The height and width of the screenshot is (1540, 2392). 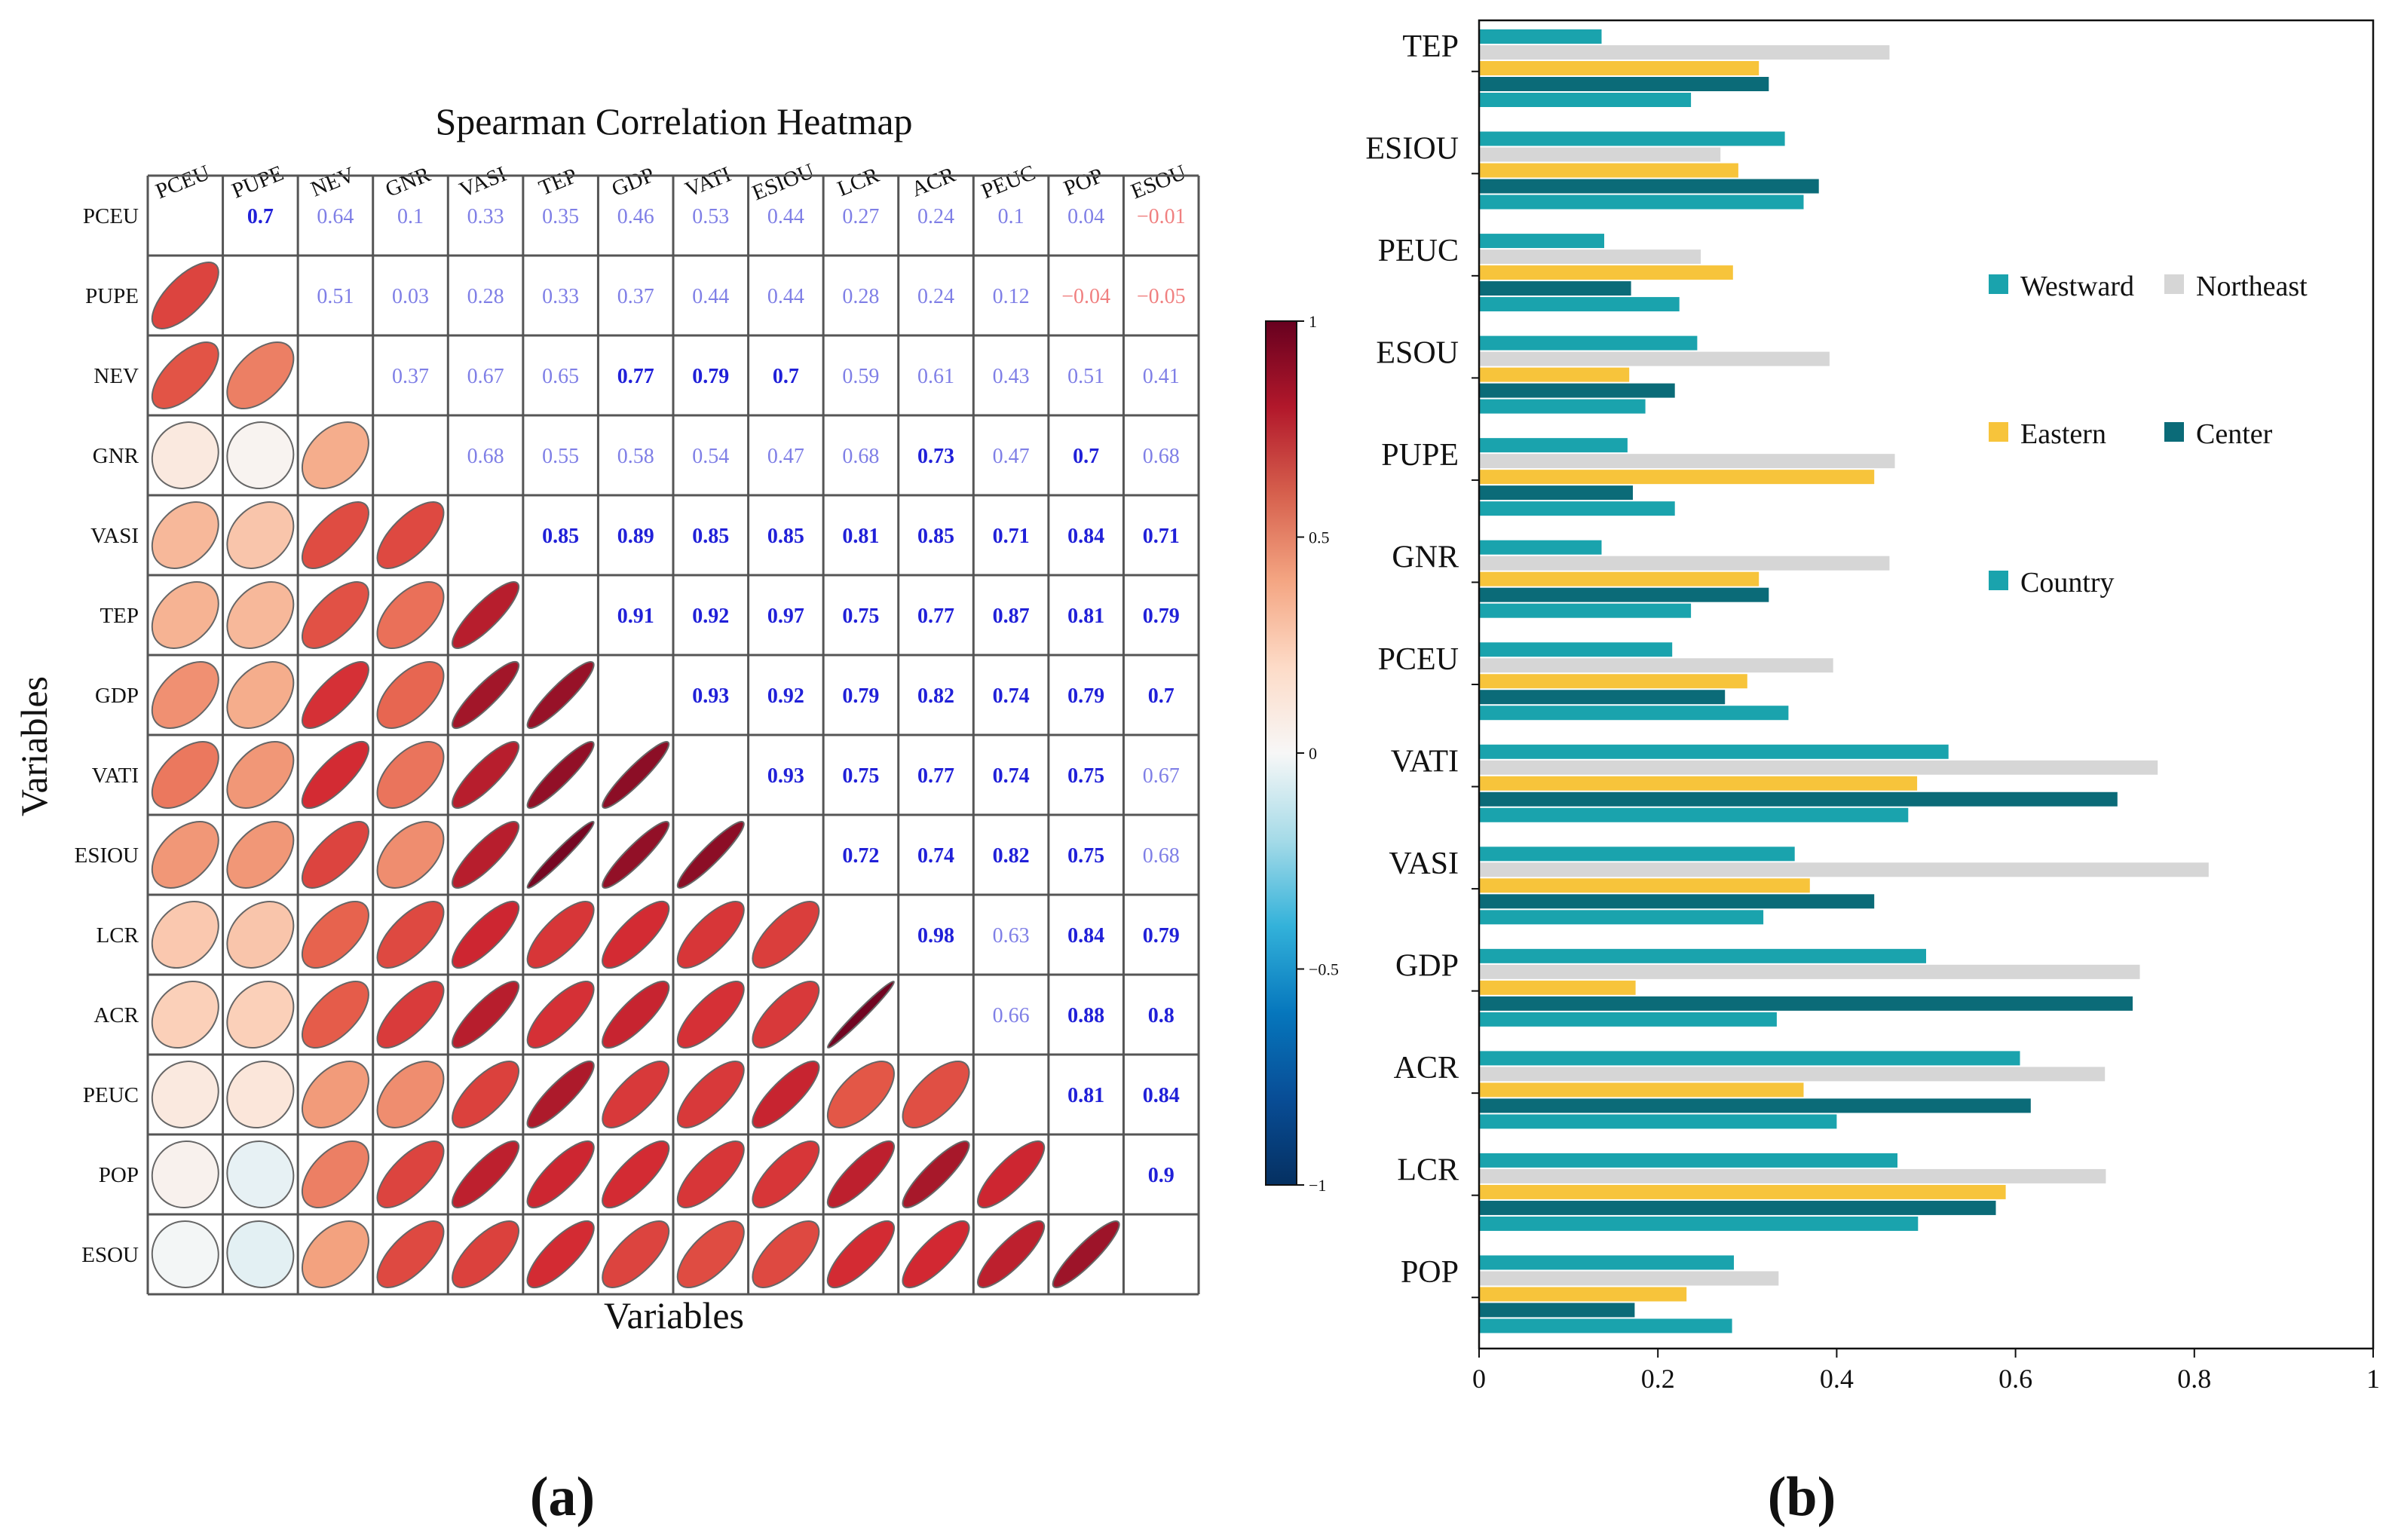 I want to click on correlation-value: −0.04, so click(x=1085, y=296).